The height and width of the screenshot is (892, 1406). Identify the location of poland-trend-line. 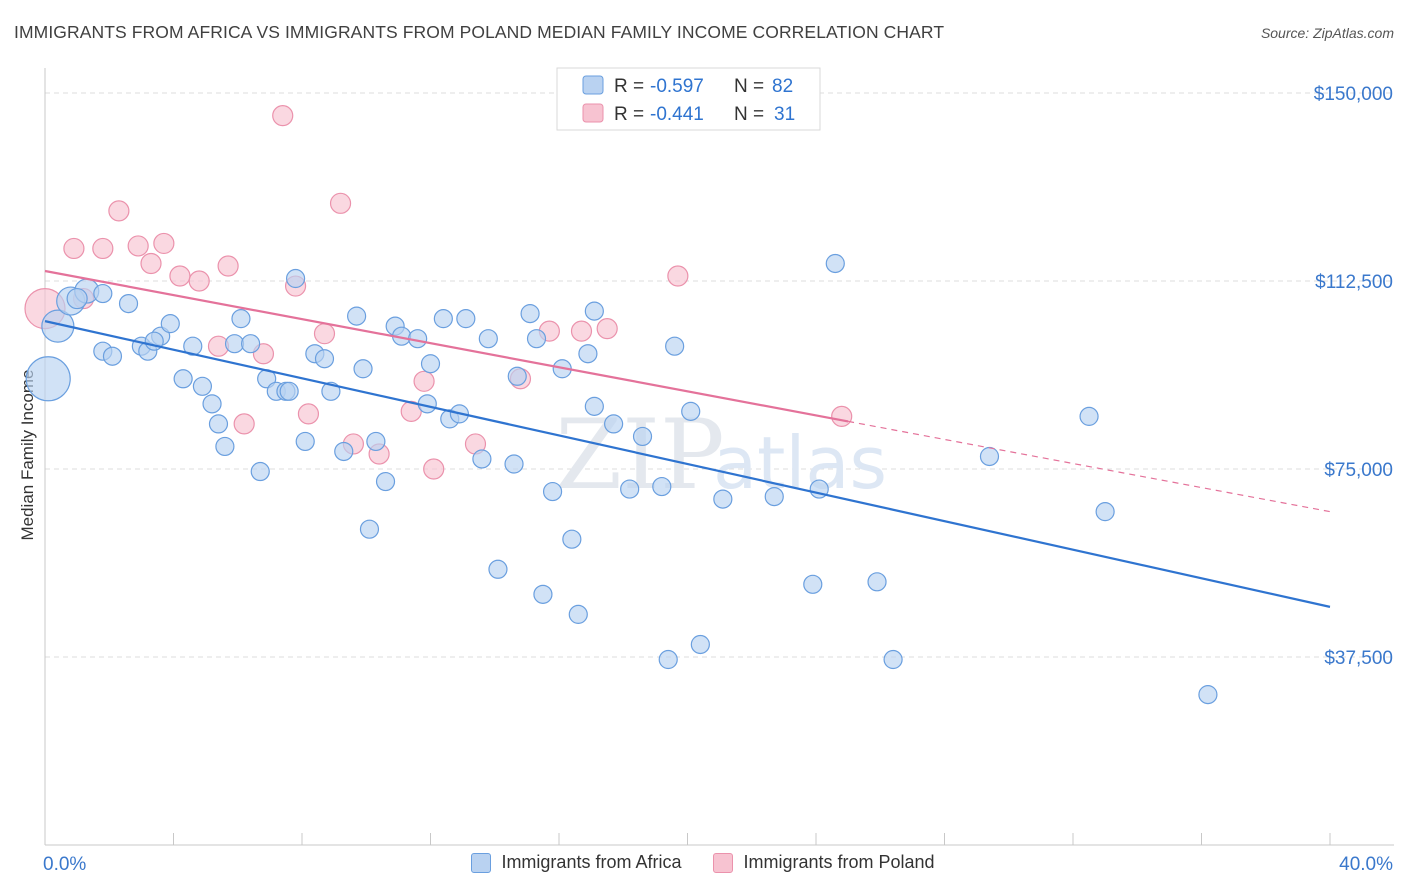
(446, 346).